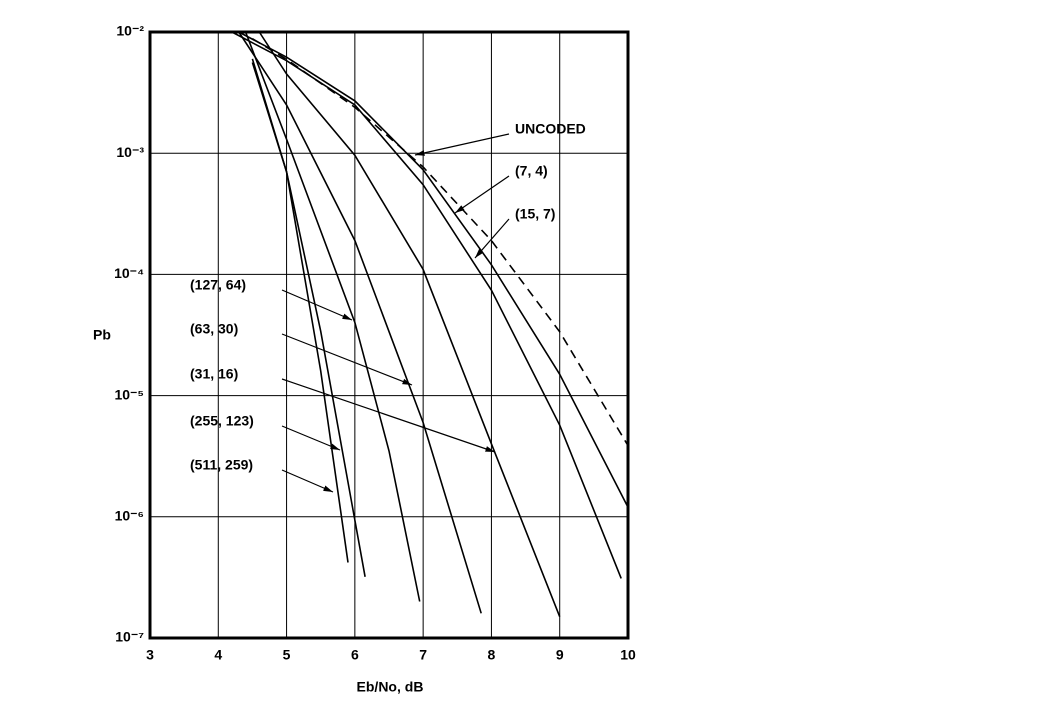 The width and height of the screenshot is (1040, 720). I want to click on y-axis-label: Pb, so click(102, 335).